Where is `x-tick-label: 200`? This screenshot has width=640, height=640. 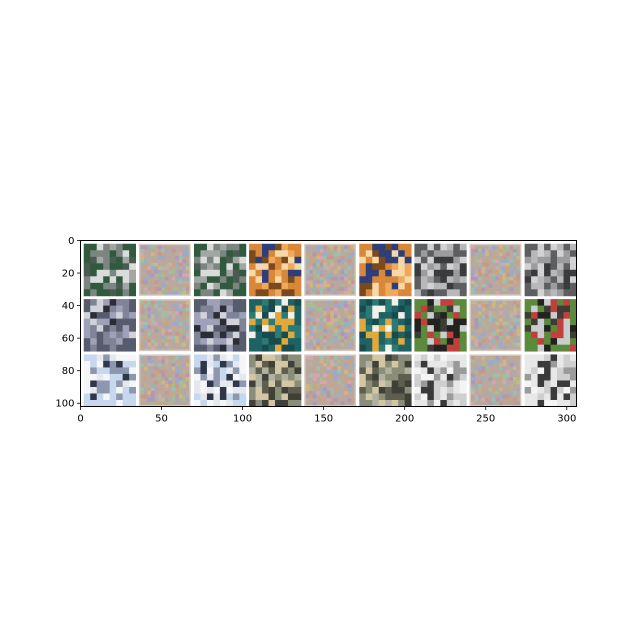 x-tick-label: 200 is located at coordinates (404, 419).